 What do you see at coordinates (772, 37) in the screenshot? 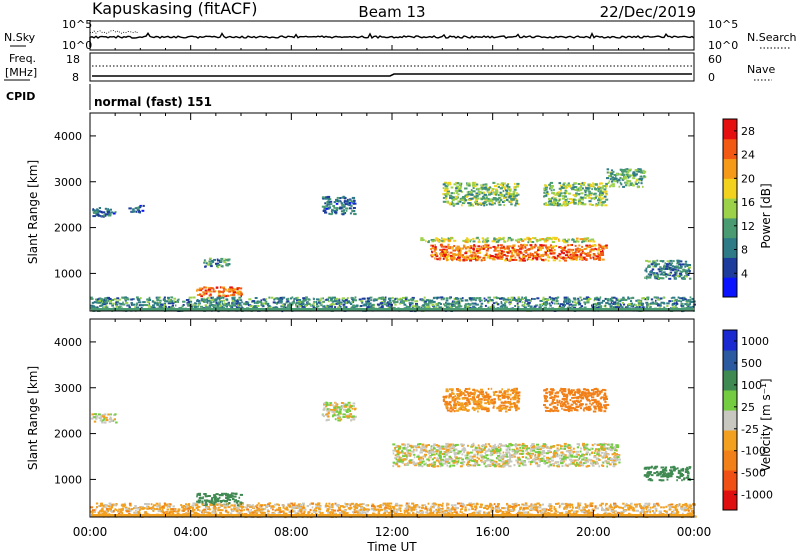
I see `search-label: N.Search` at bounding box center [772, 37].